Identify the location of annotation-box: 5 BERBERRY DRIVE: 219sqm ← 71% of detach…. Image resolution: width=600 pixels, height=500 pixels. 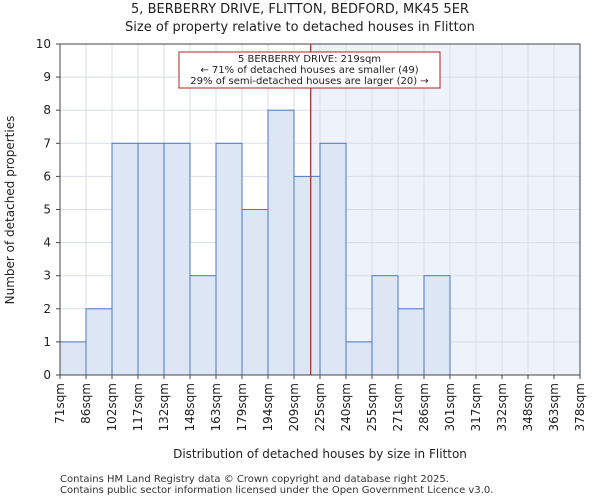
(309, 70).